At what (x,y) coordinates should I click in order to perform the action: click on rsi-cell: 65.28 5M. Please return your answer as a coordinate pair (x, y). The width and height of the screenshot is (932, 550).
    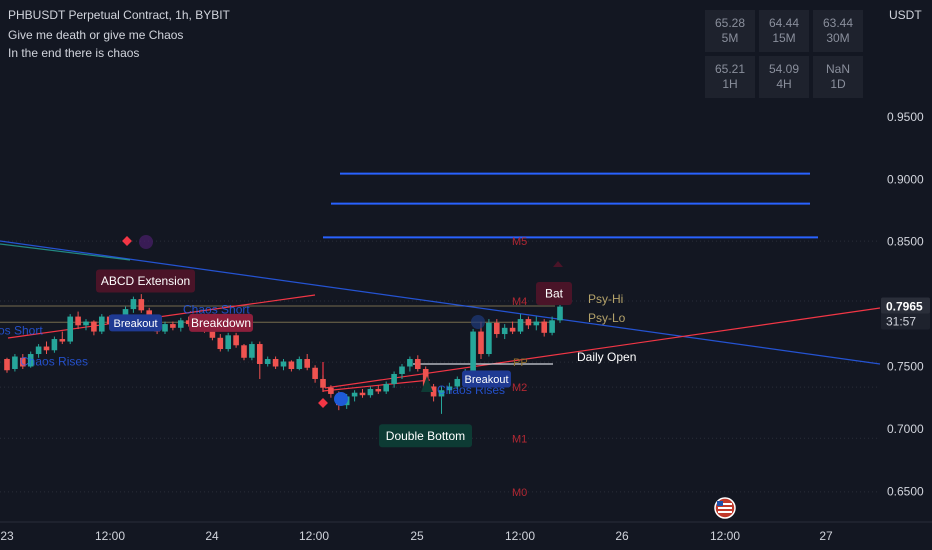
    Looking at the image, I should click on (730, 31).